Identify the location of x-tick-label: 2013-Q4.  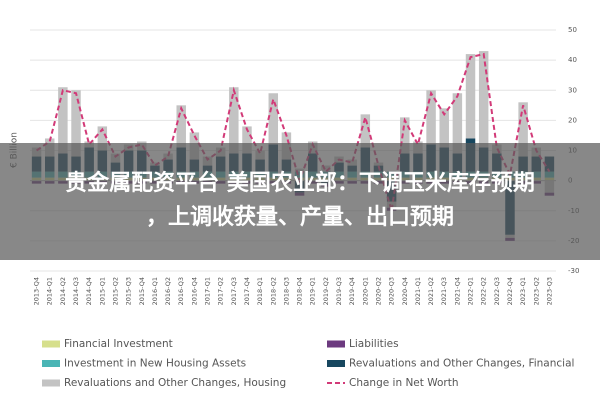
(37, 291).